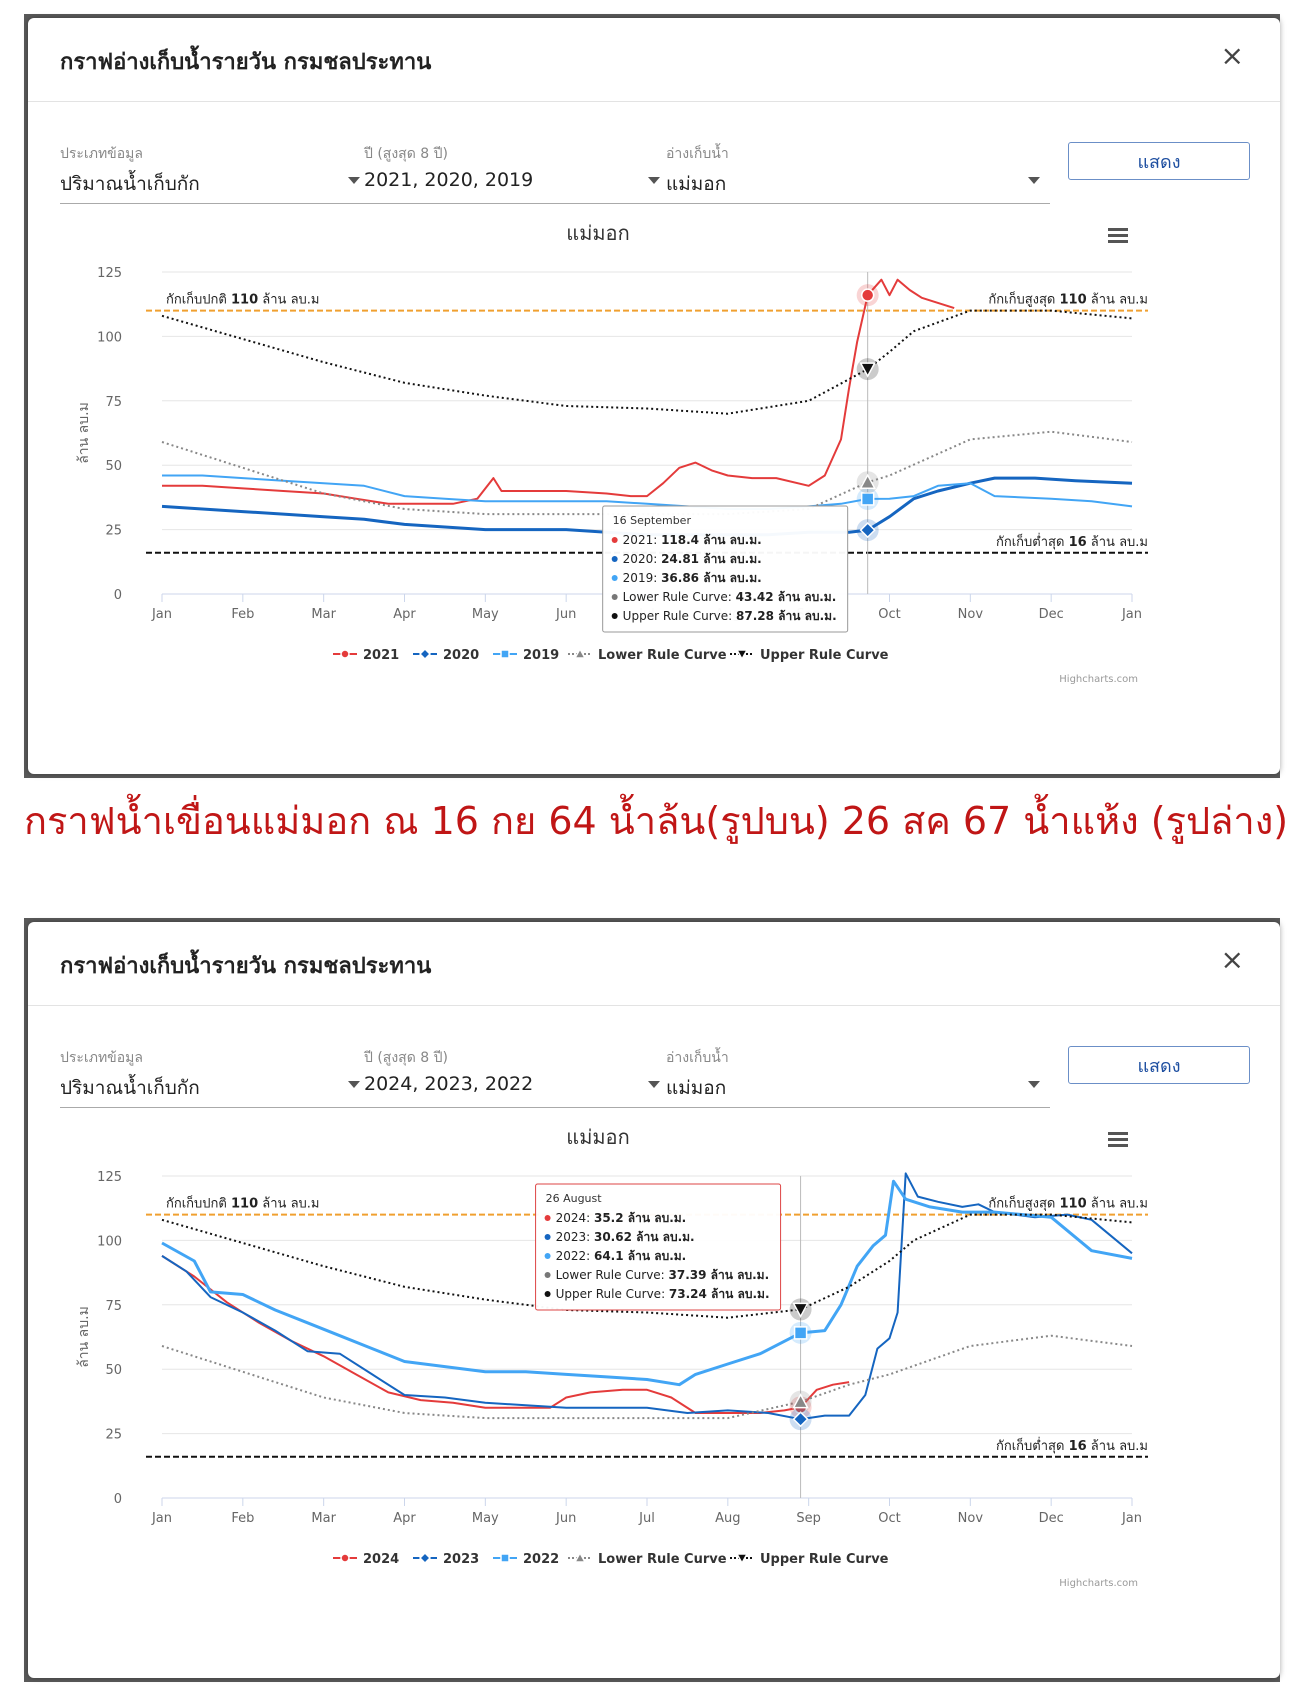 The image size is (1304, 1700). Describe the element at coordinates (84, 1337) in the screenshot. I see `y-axis-label: ล้าน ลบ.ม` at that location.